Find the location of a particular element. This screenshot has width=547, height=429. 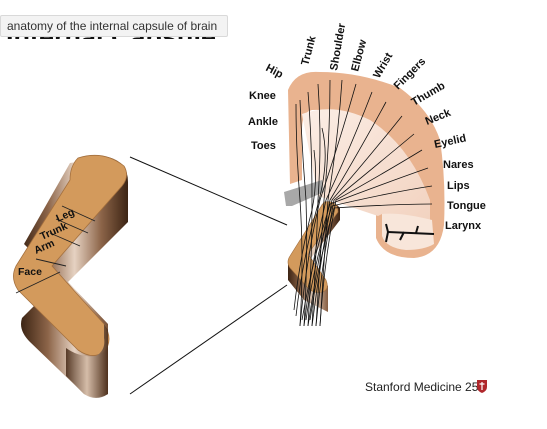

label-trunk: Trunk is located at coordinates (309, 50).